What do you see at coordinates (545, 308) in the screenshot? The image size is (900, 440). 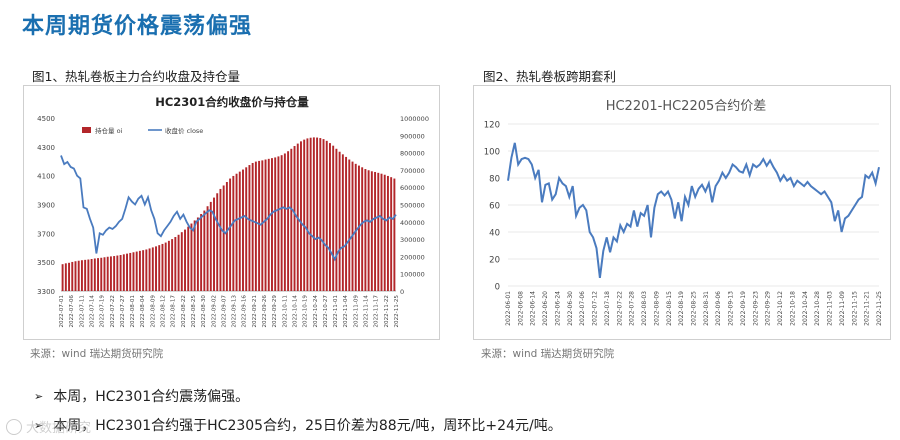 I see `x-tick-label: 2022-06-20` at bounding box center [545, 308].